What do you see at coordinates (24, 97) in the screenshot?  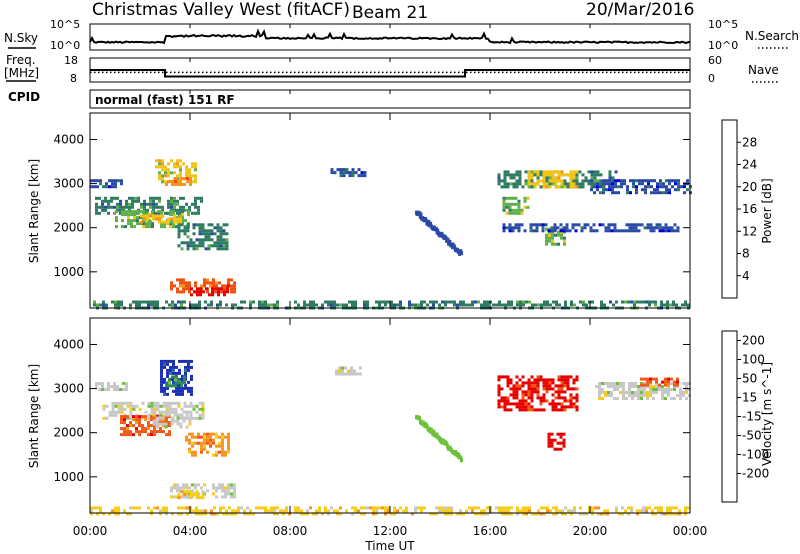 I see `cpid-label: CPID` at bounding box center [24, 97].